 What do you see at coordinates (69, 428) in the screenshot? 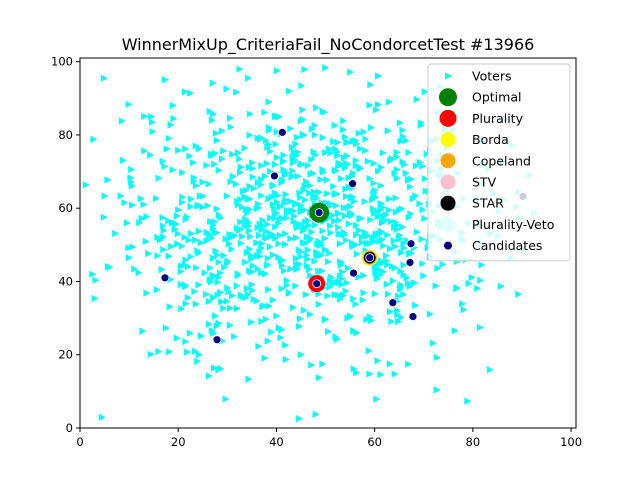
I see `y-tick-label: 0` at bounding box center [69, 428].